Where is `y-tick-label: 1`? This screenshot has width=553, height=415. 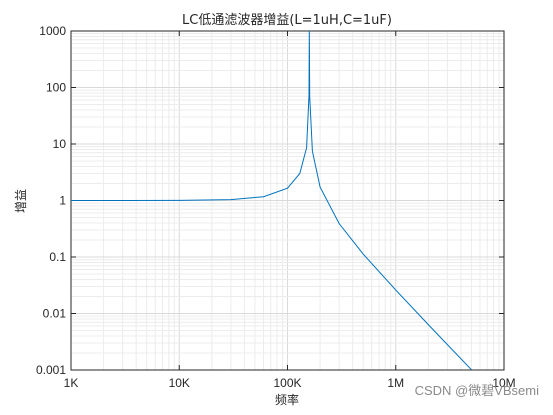 y-tick-label: 1 is located at coordinates (62, 201).